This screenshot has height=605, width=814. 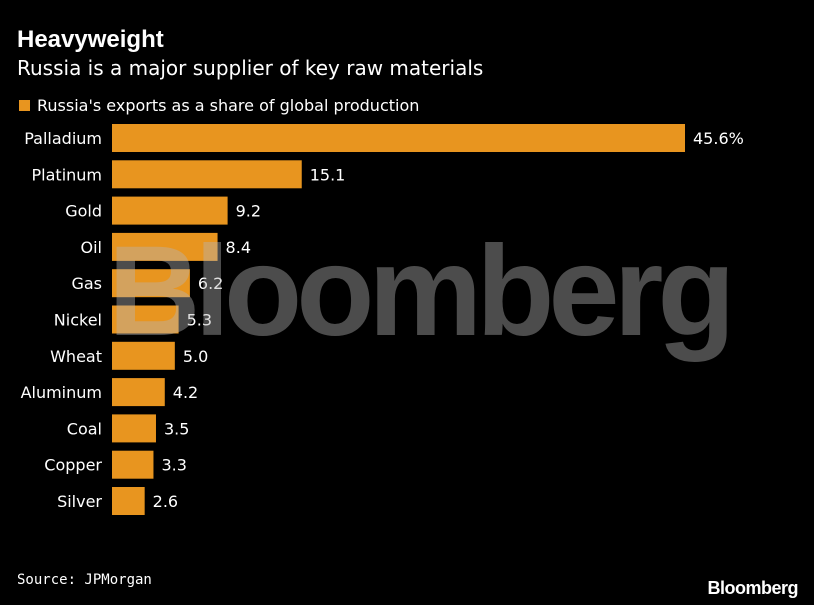 What do you see at coordinates (170, 210) in the screenshot?
I see `bar-gold` at bounding box center [170, 210].